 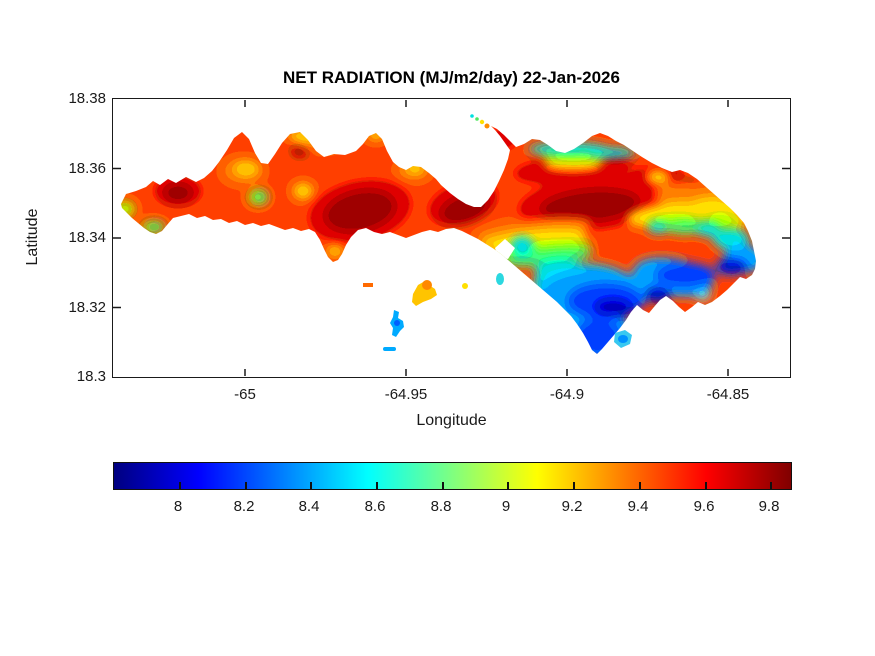 What do you see at coordinates (375, 506) in the screenshot?
I see `colorbar-label: 8.6` at bounding box center [375, 506].